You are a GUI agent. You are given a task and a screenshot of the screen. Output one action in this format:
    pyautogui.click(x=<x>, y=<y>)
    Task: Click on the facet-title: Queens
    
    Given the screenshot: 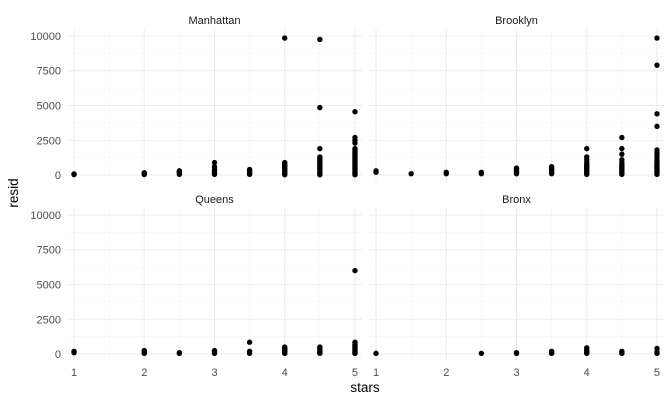 What is the action you would take?
    pyautogui.click(x=214, y=200)
    